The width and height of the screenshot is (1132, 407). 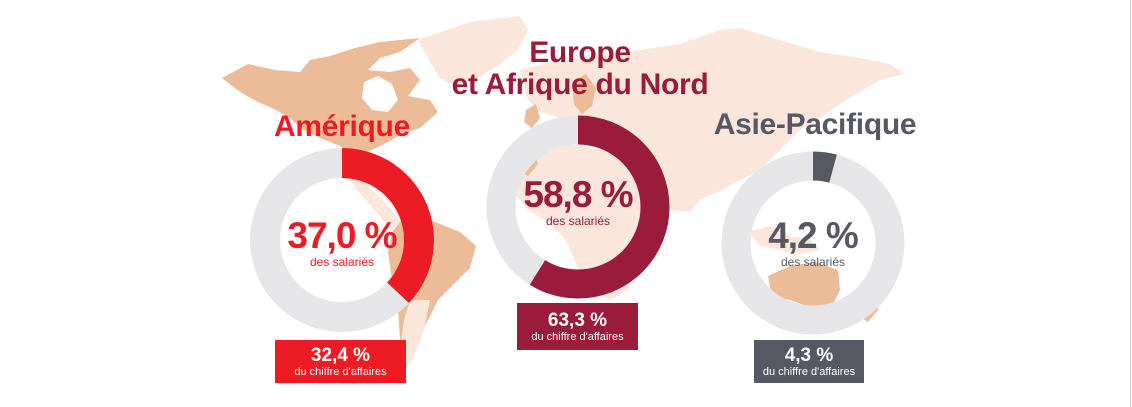 What do you see at coordinates (1130, 203) in the screenshot?
I see `page-edge-rule` at bounding box center [1130, 203].